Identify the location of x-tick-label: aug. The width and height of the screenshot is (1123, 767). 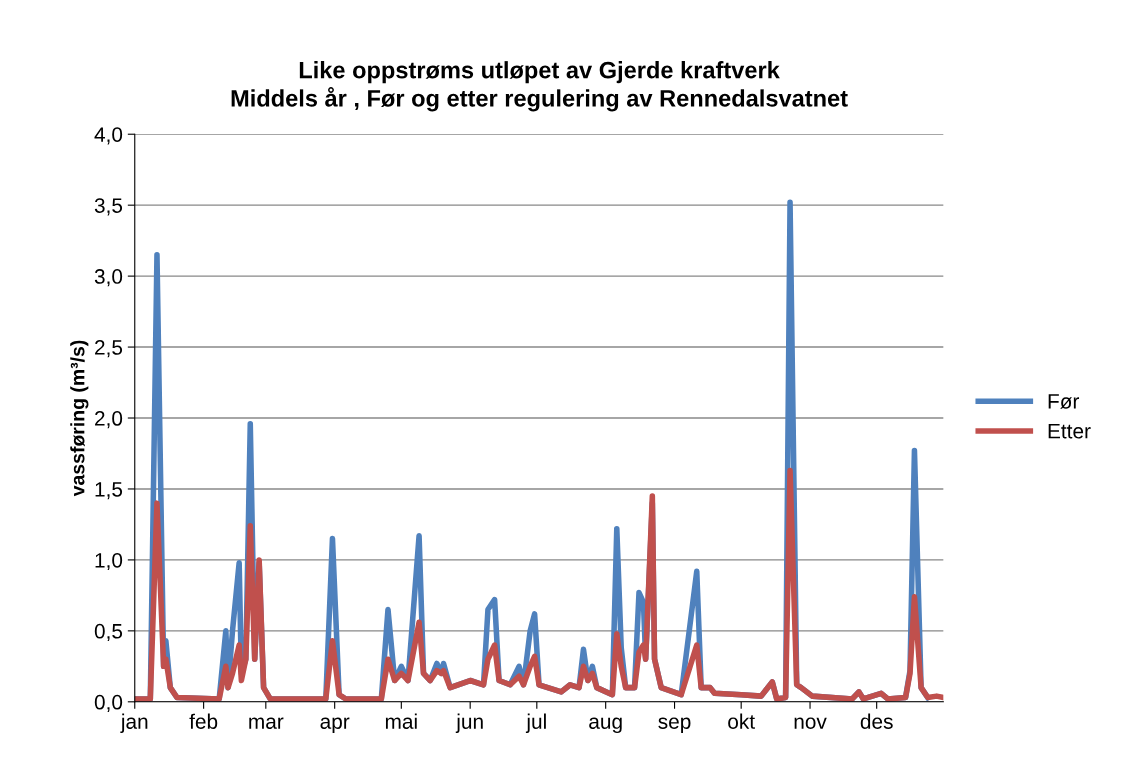
(605, 725).